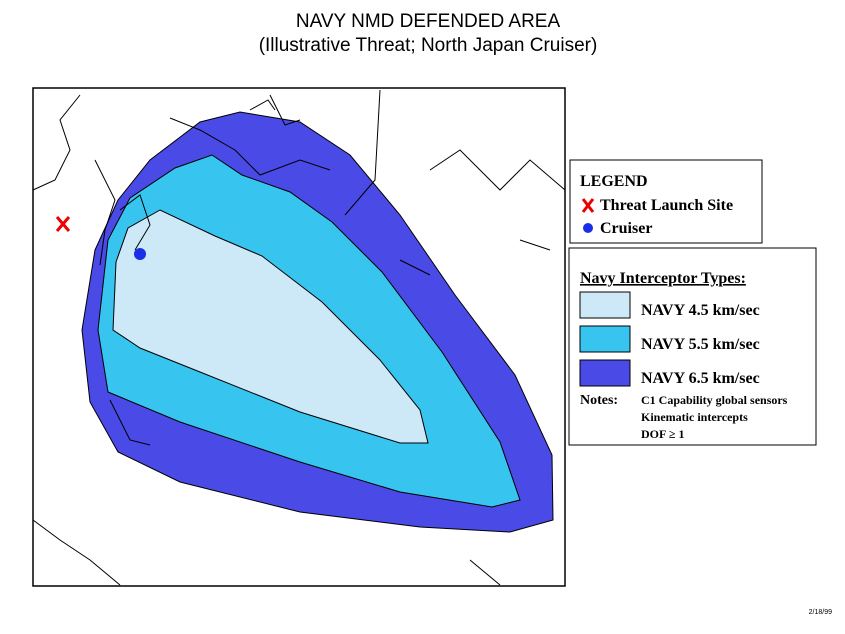 The width and height of the screenshot is (845, 634). I want to click on legend-dot, so click(588, 228).